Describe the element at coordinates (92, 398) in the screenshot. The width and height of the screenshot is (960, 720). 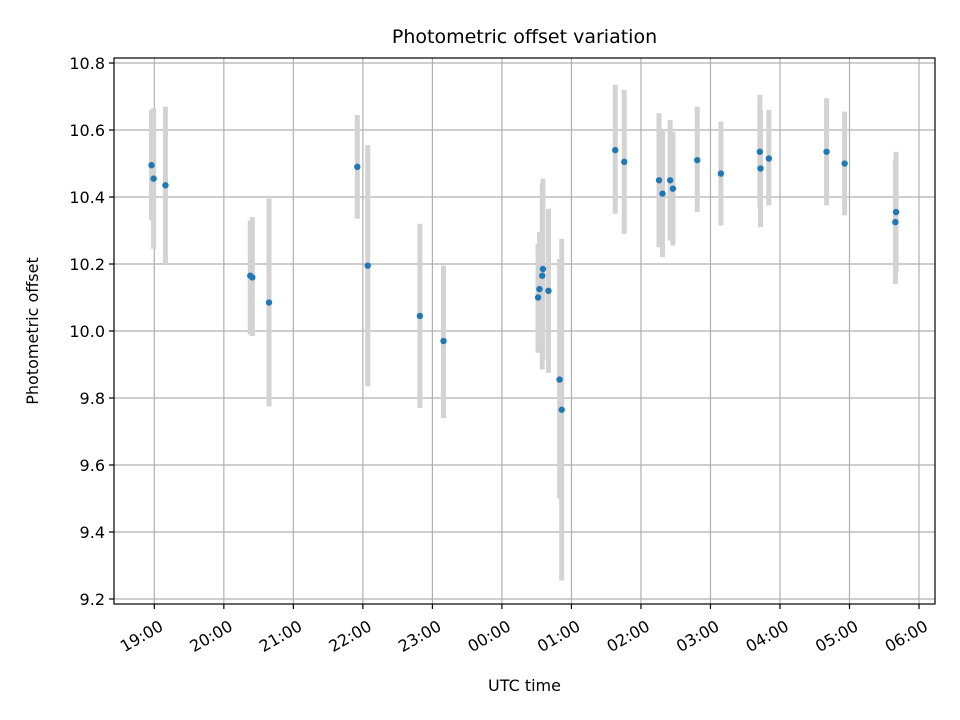
I see `y-tick-label: 9.8` at that location.